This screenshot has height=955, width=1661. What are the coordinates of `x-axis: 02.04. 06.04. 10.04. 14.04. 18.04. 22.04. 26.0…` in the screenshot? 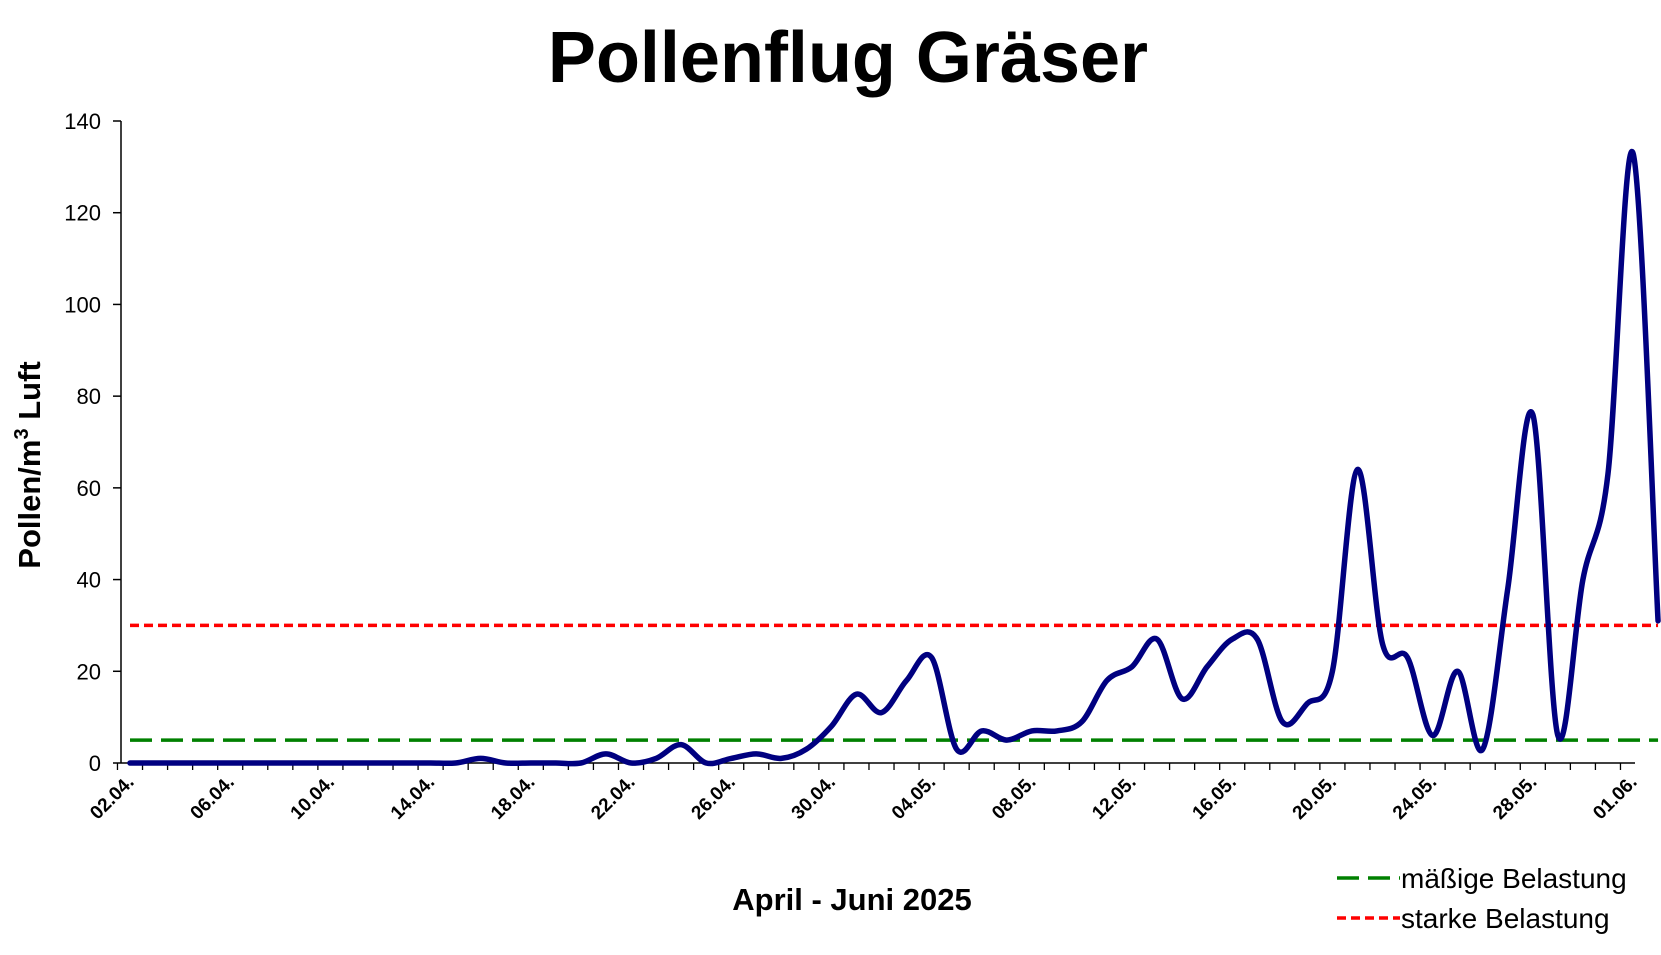 It's located at (864, 793).